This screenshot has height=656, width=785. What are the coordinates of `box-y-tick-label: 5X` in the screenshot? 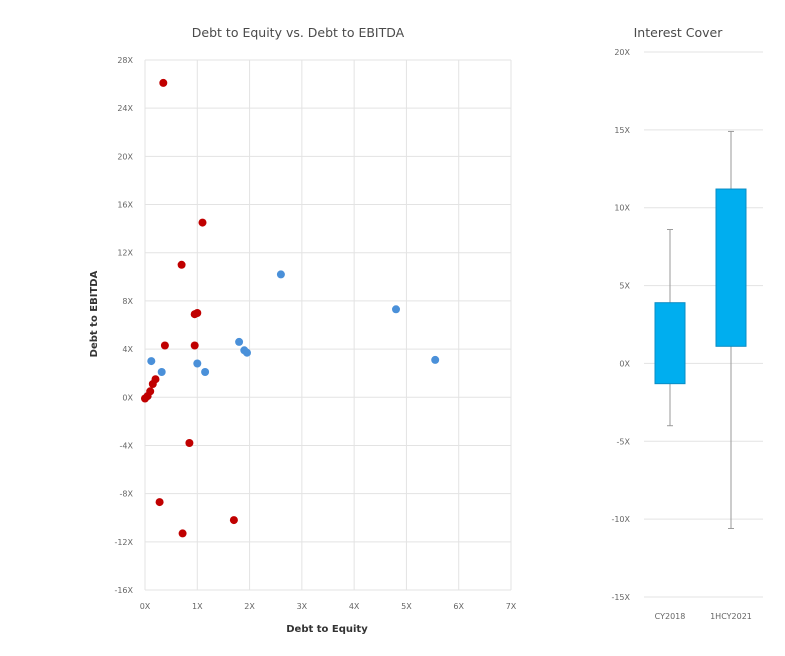 It's located at (624, 286).